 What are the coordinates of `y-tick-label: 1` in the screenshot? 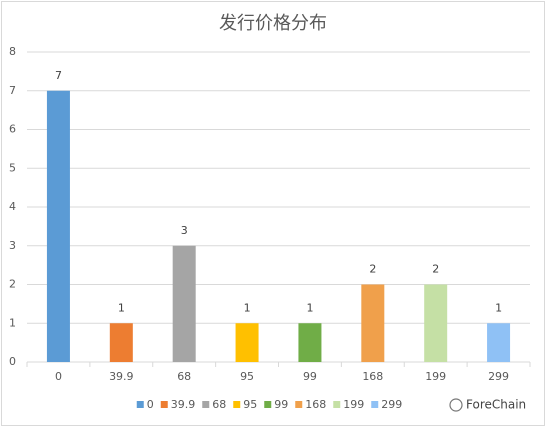 It's located at (12, 322).